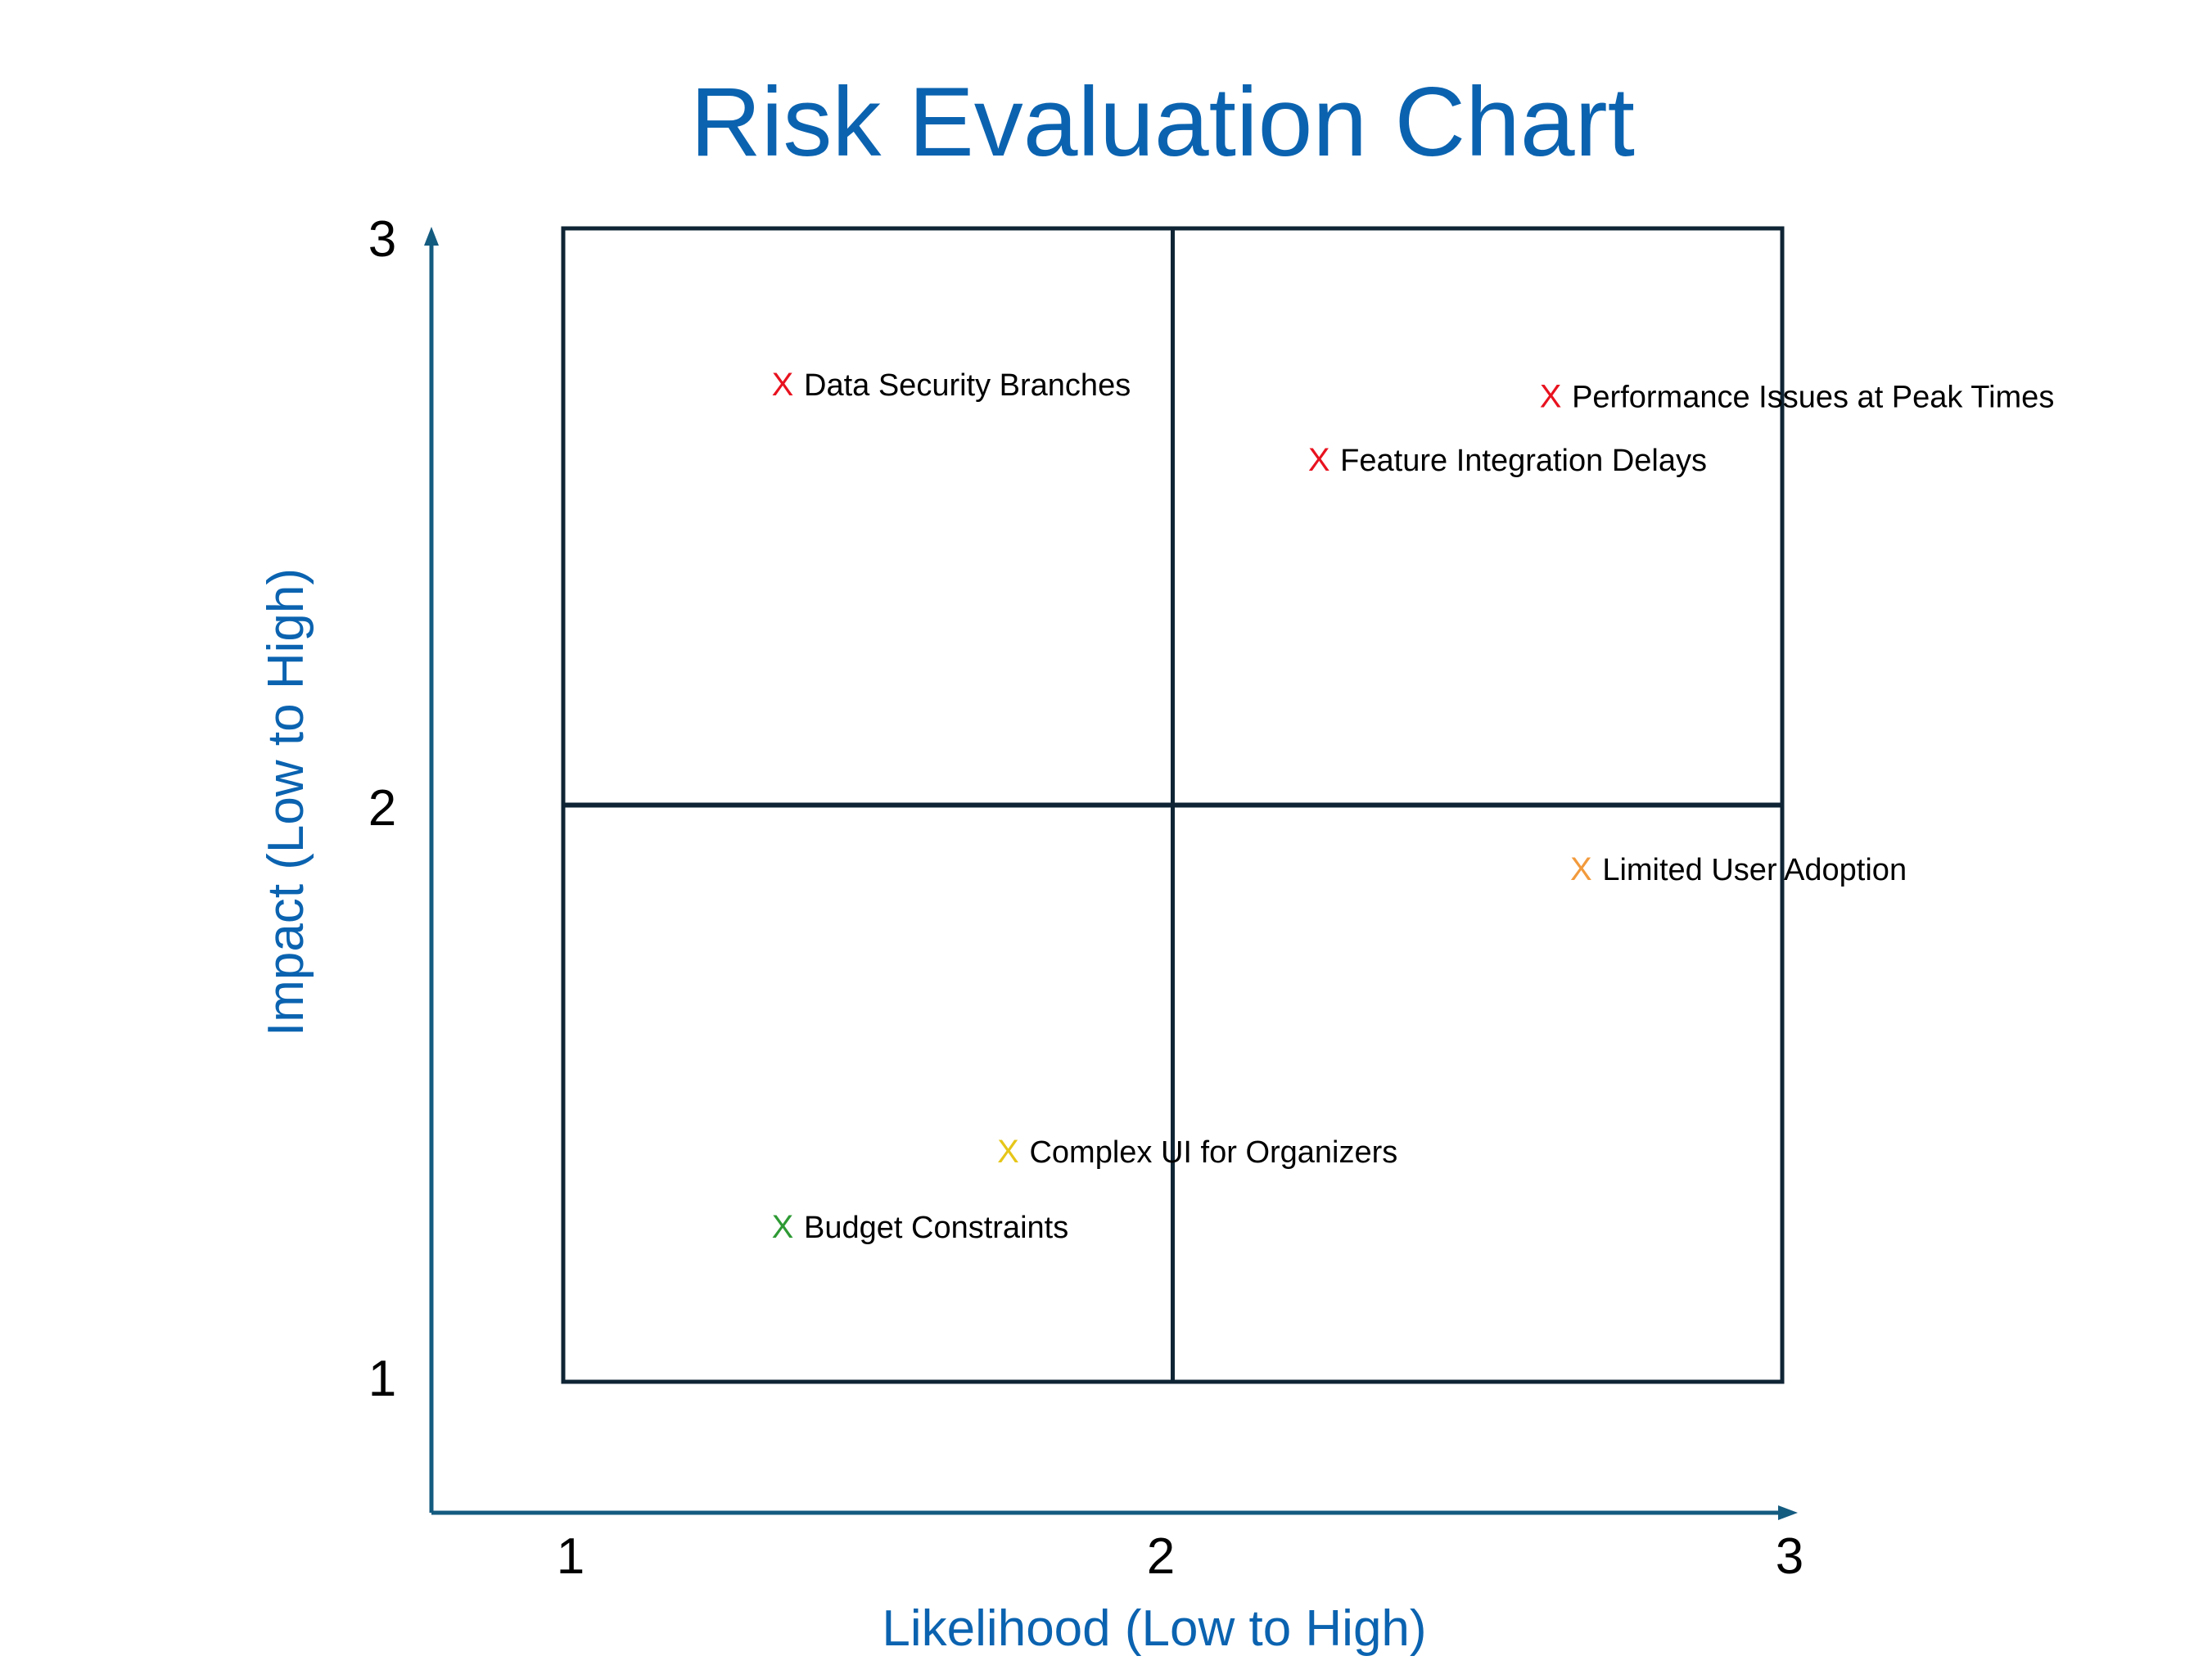  What do you see at coordinates (1523, 461) in the screenshot?
I see `point-label: Feature Integration Delays` at bounding box center [1523, 461].